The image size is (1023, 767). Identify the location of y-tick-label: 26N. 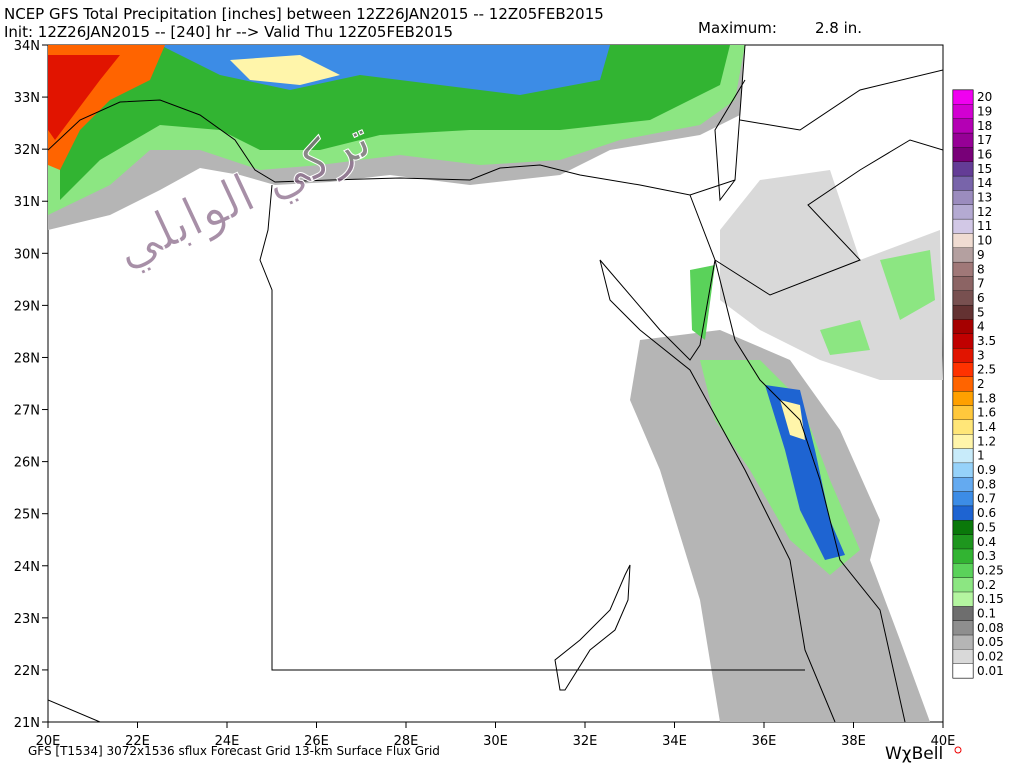
(27, 463).